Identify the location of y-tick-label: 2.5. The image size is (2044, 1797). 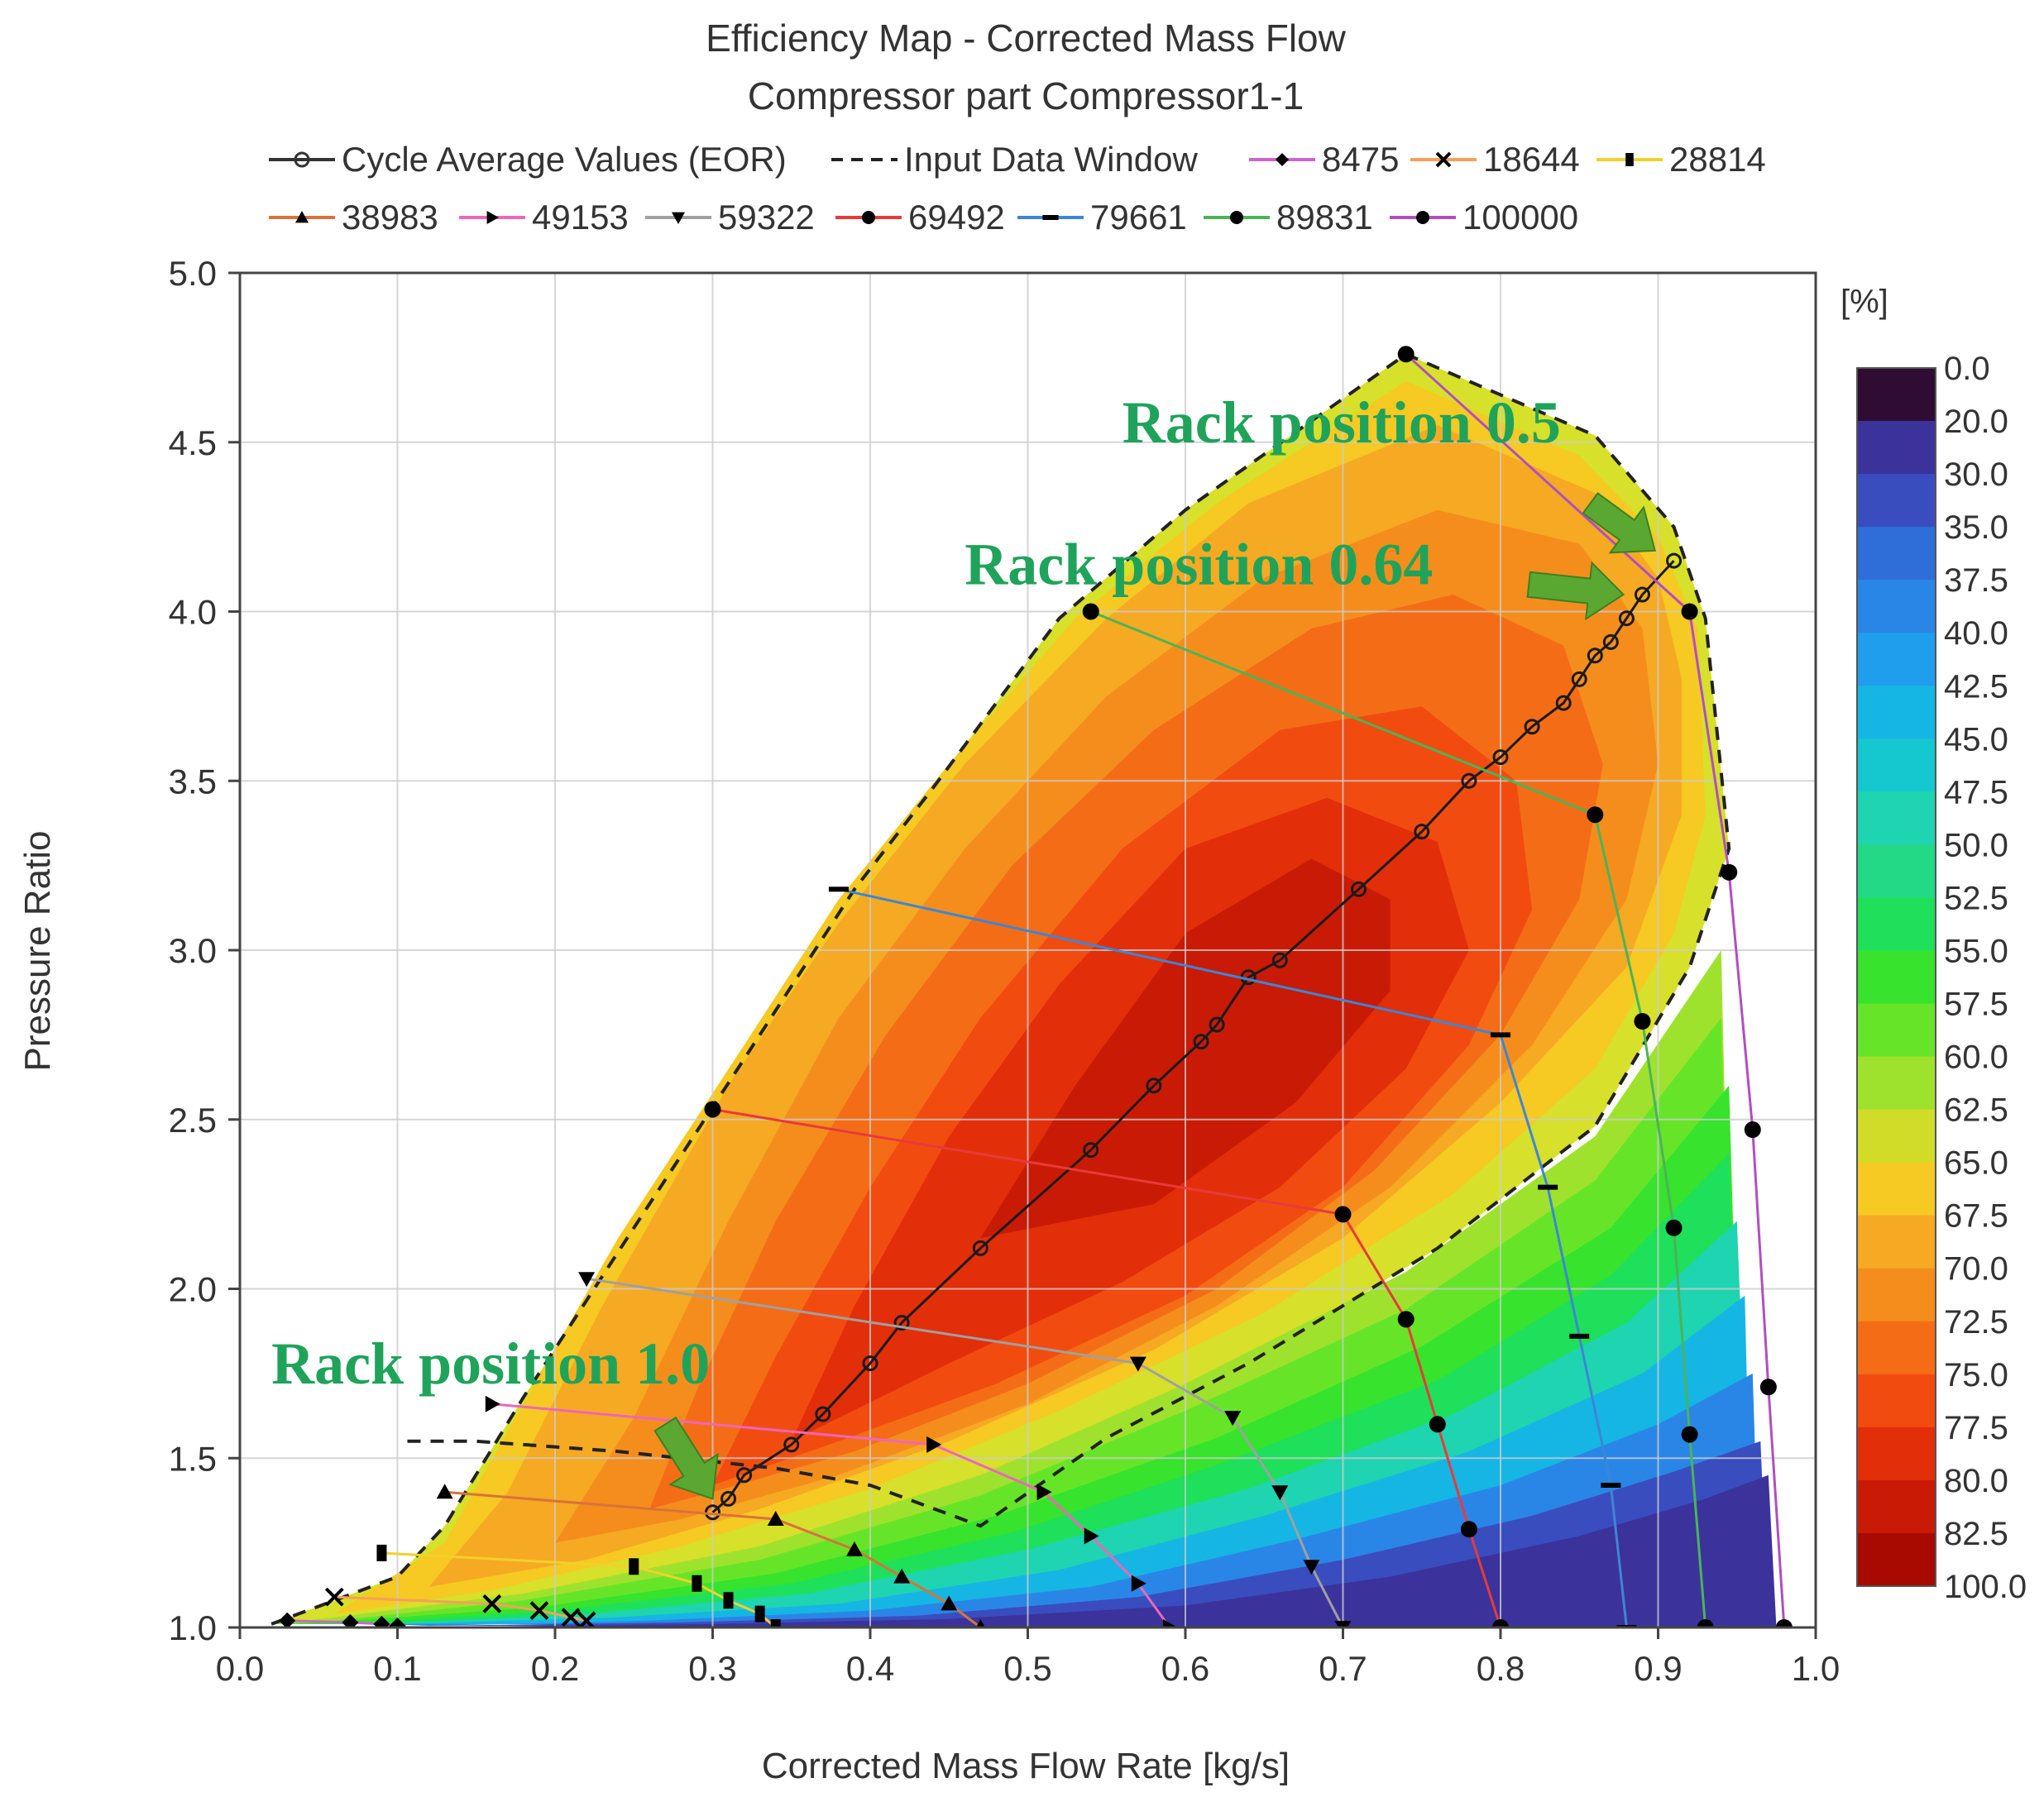
(193, 1120).